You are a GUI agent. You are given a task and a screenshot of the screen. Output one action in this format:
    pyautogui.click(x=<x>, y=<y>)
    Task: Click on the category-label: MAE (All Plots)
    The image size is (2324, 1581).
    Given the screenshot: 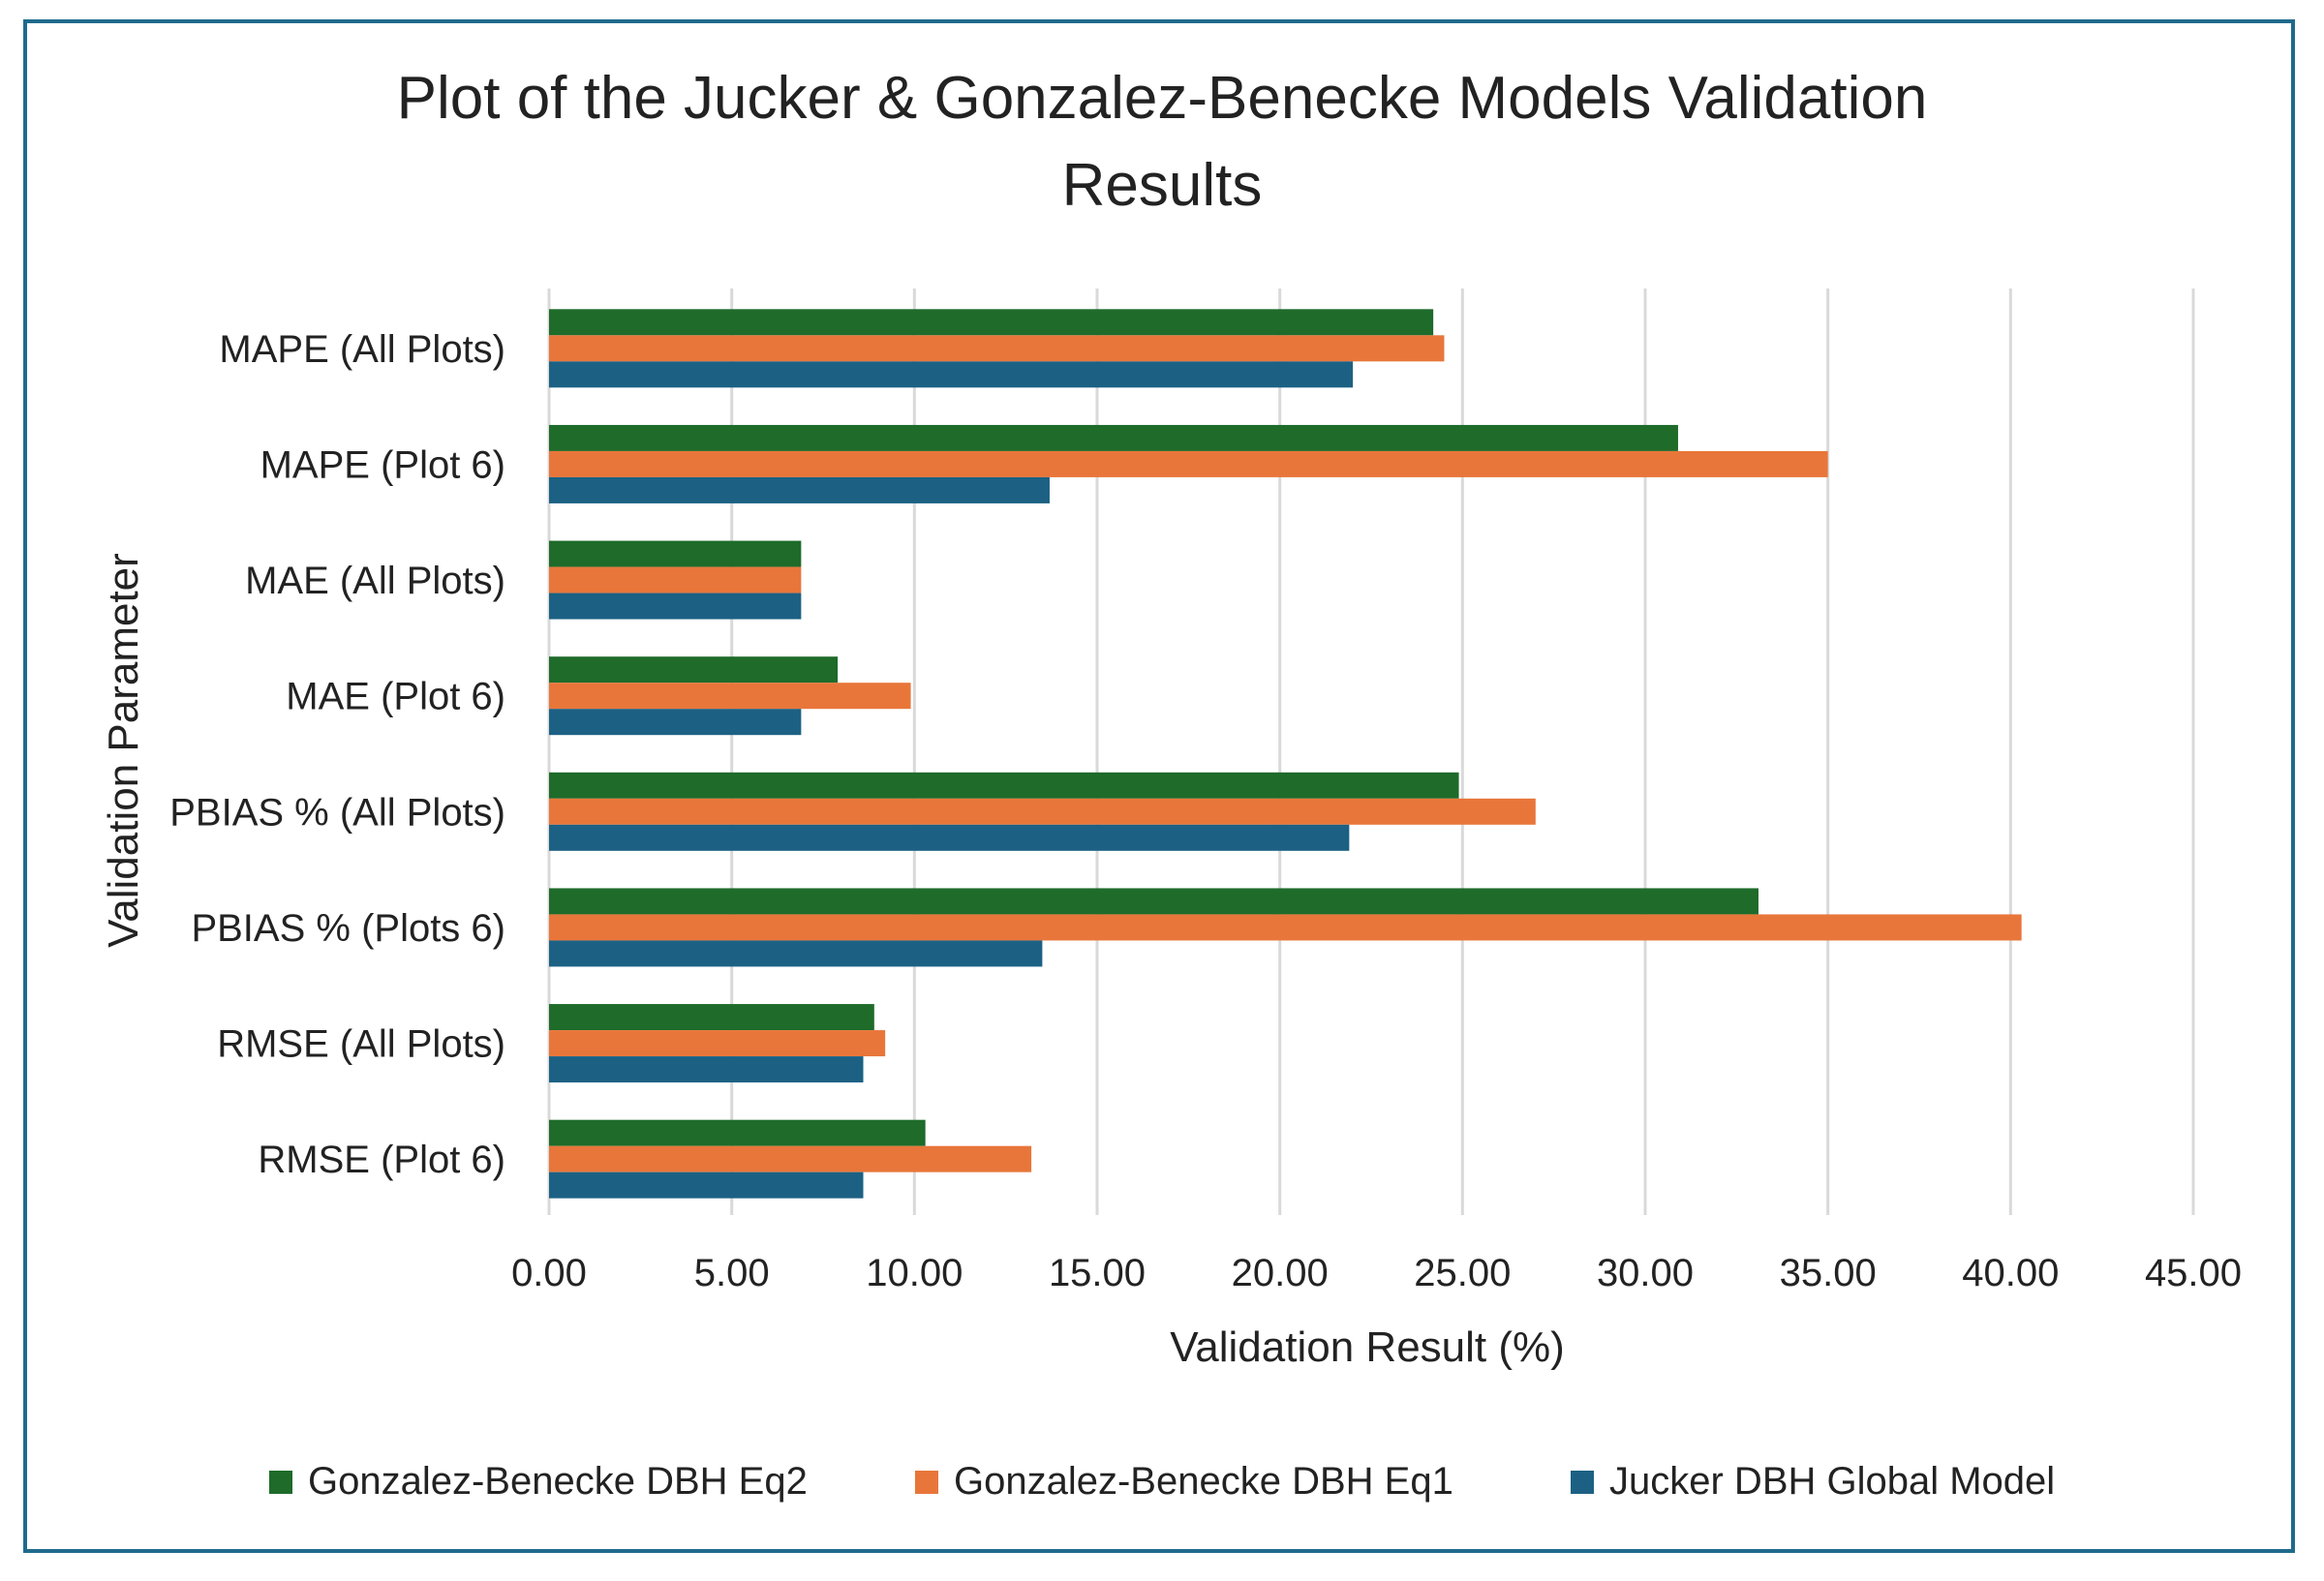 What is the action you would take?
    pyautogui.click(x=375, y=581)
    